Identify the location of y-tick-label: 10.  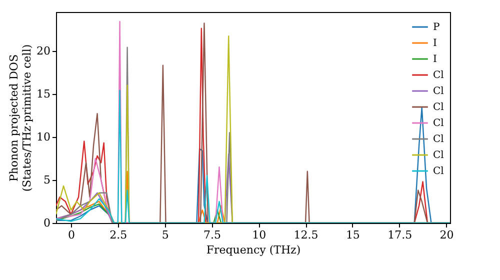
(43, 137).